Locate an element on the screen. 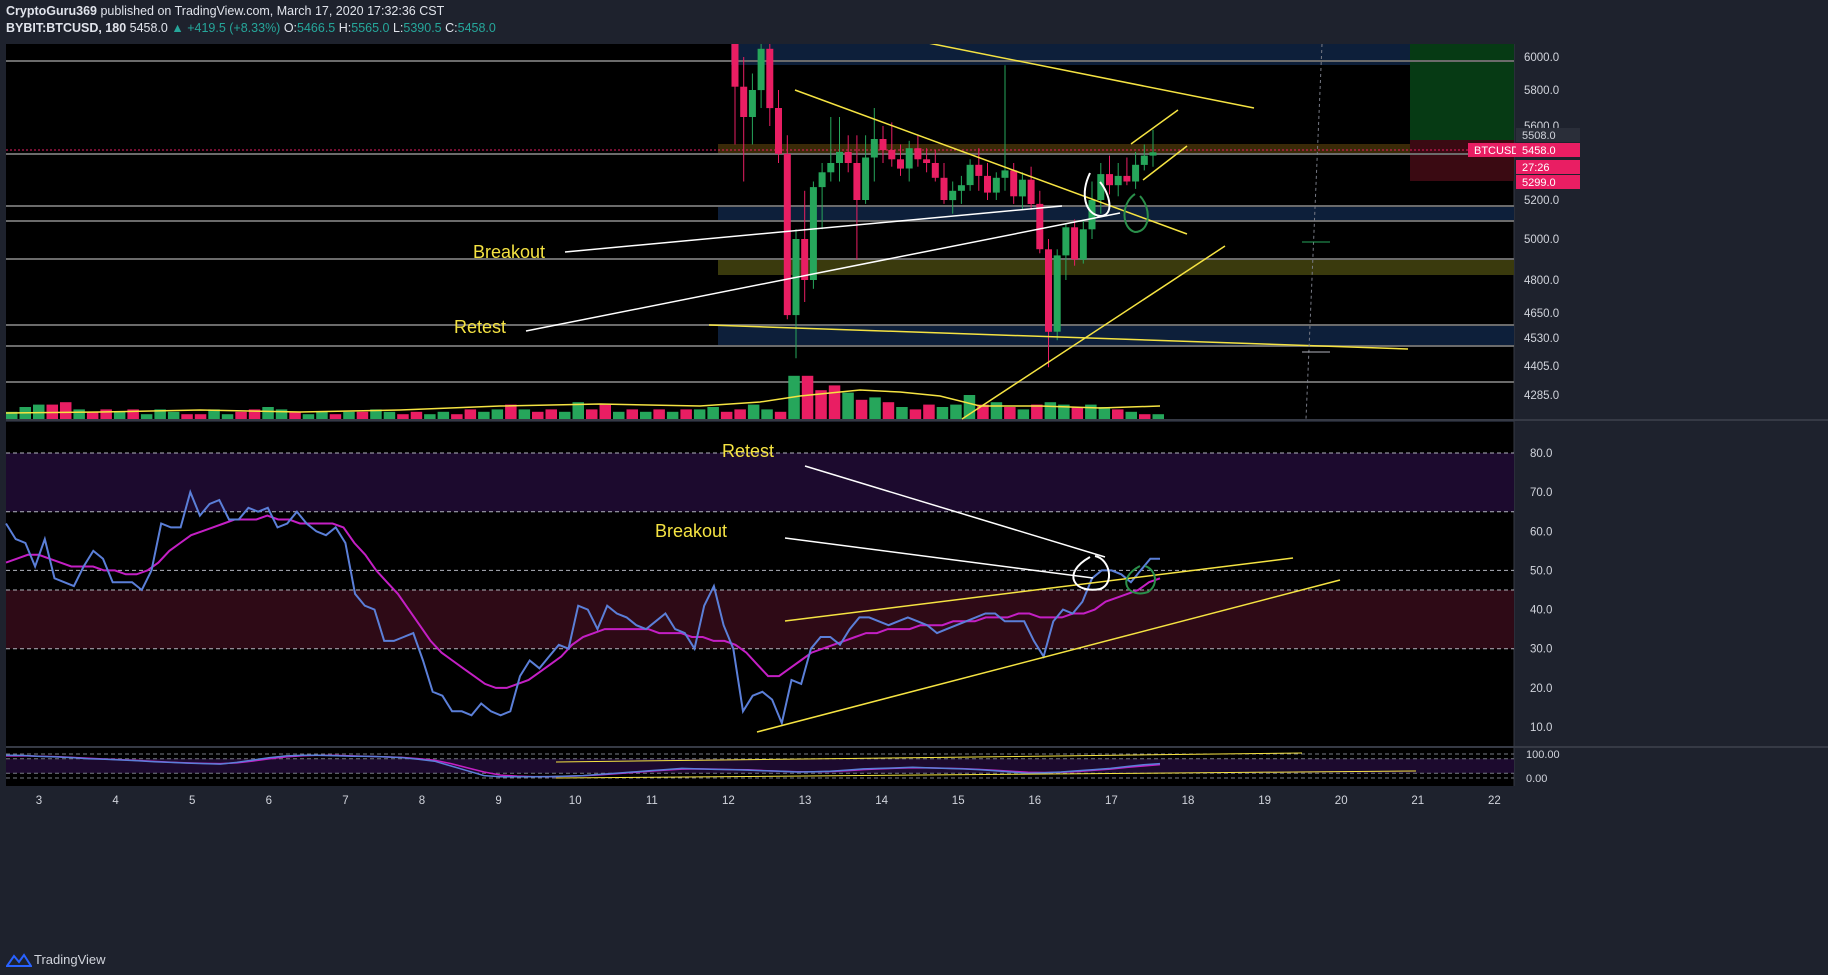 This screenshot has width=1828, height=975. resistance-zone is located at coordinates (1070, 54).